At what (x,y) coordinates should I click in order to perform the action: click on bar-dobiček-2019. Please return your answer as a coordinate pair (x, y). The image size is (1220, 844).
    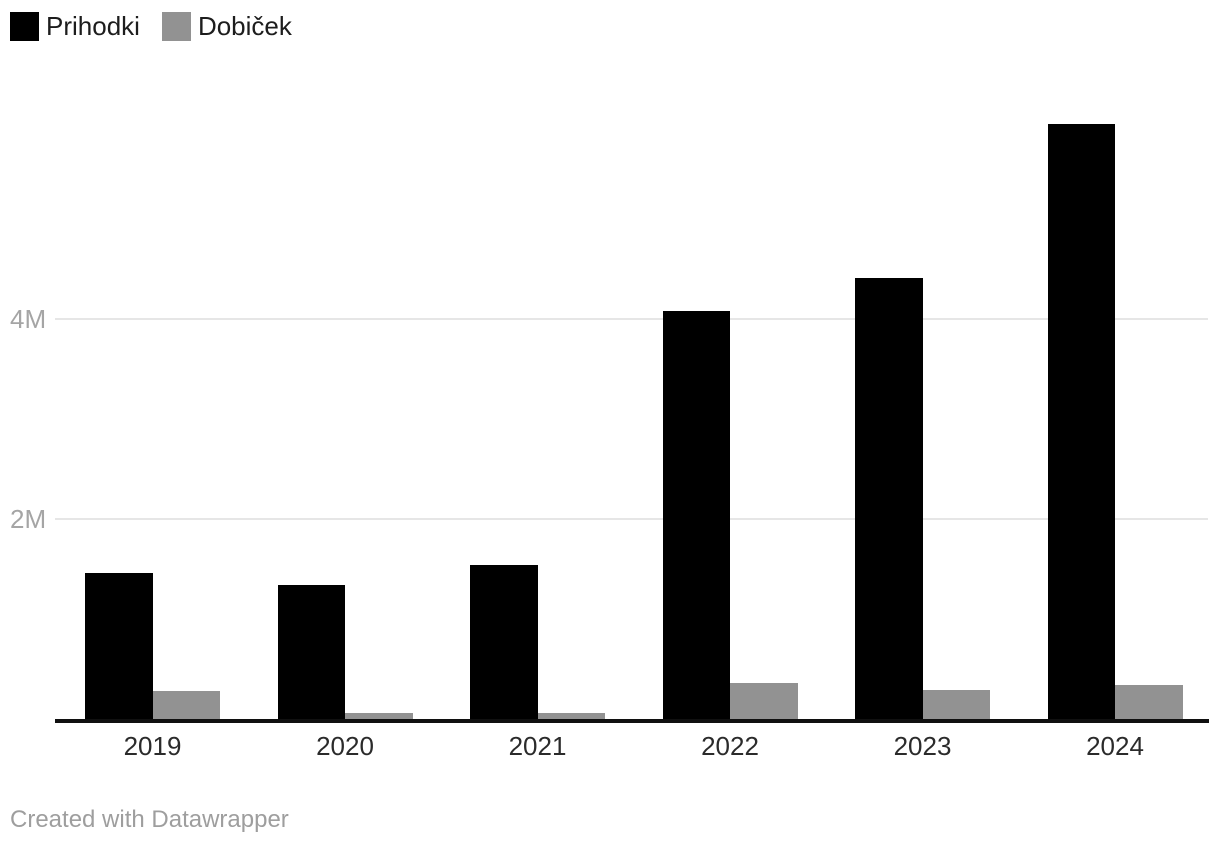
    Looking at the image, I should click on (186, 705).